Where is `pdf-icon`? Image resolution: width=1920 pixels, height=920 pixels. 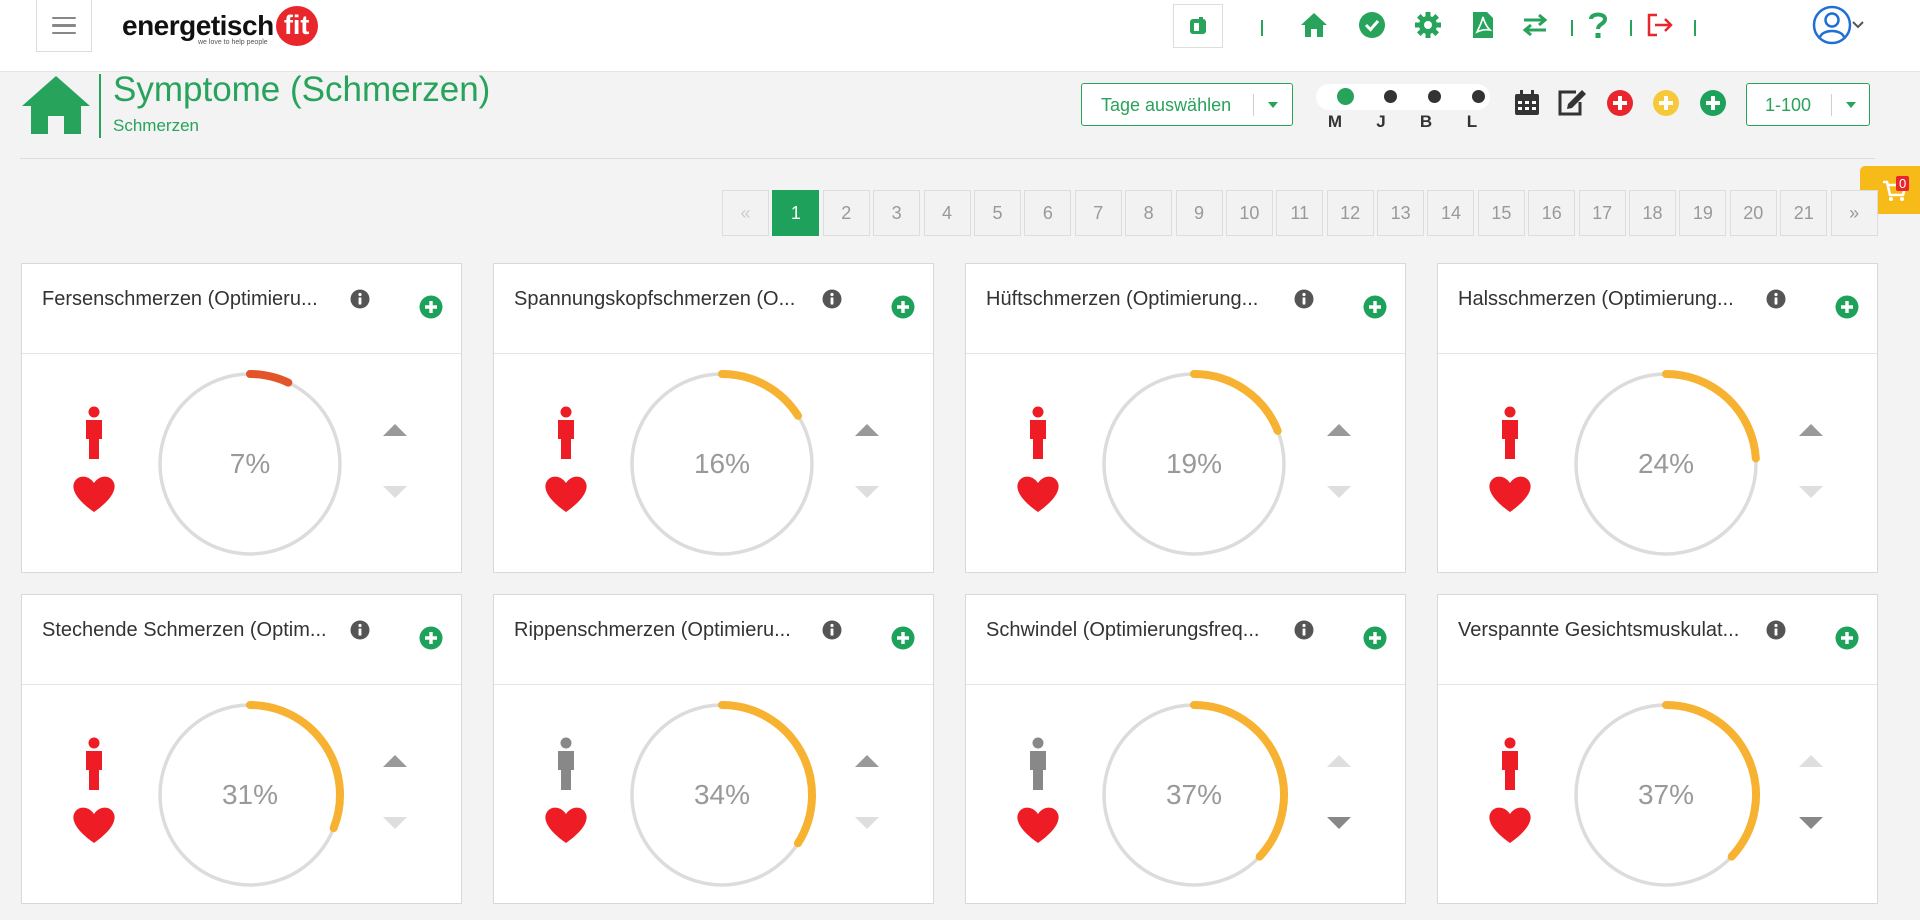
pdf-icon is located at coordinates (1483, 25).